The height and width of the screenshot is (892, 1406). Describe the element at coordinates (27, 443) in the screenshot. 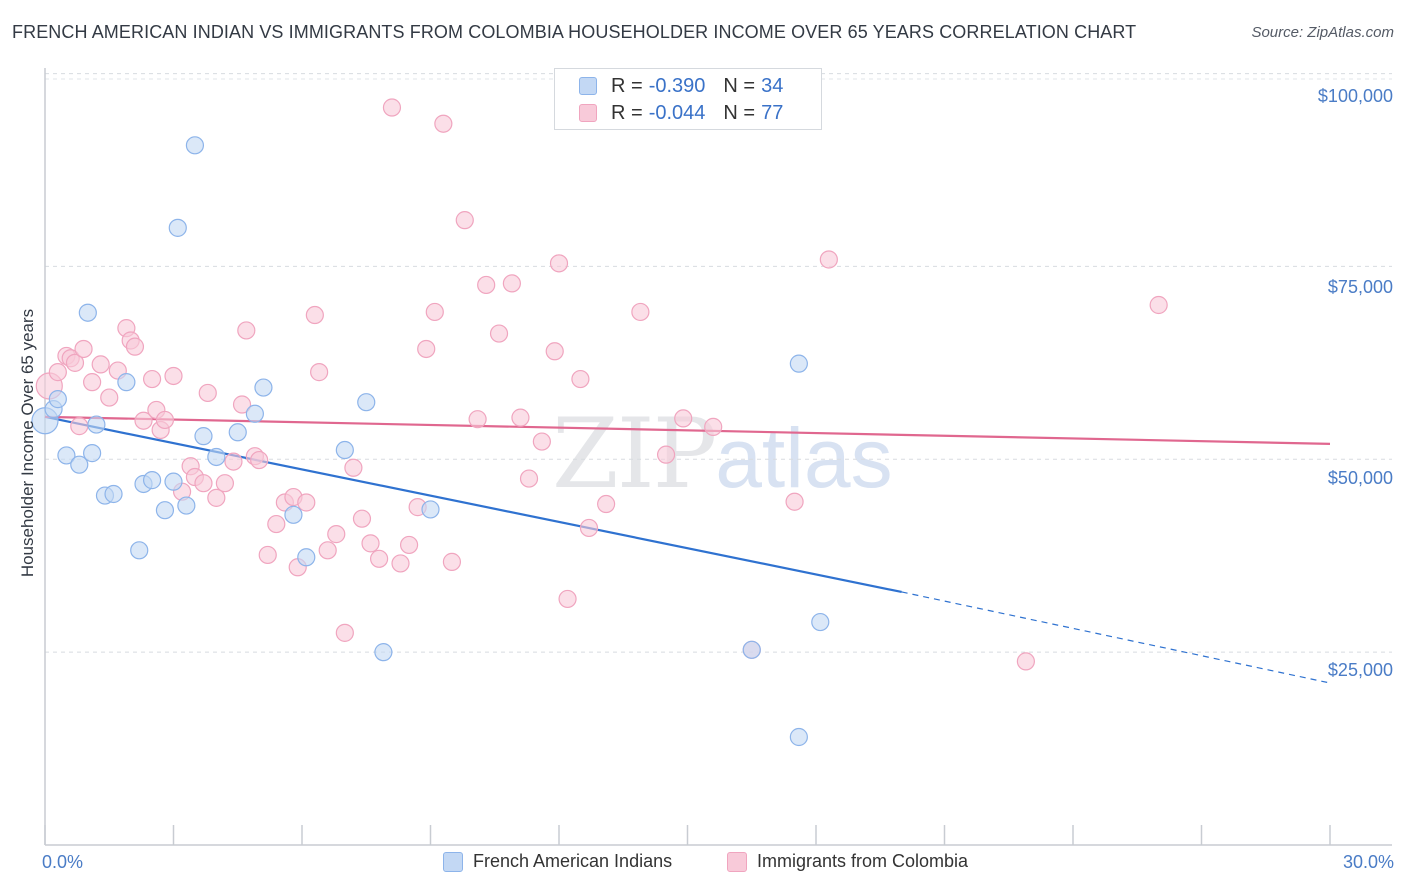

I see `y-axis-label: Householder Income Over 65 years` at that location.